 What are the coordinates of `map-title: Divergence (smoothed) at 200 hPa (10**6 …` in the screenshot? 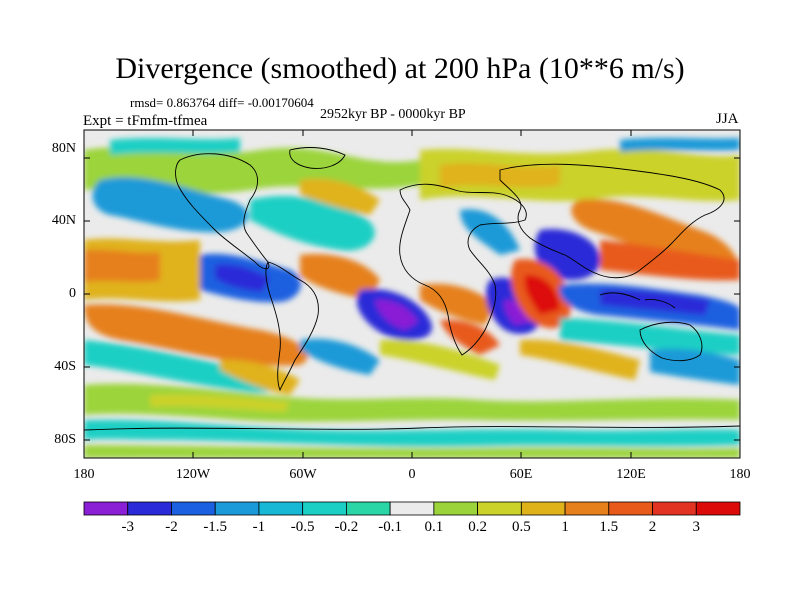 It's located at (400, 68).